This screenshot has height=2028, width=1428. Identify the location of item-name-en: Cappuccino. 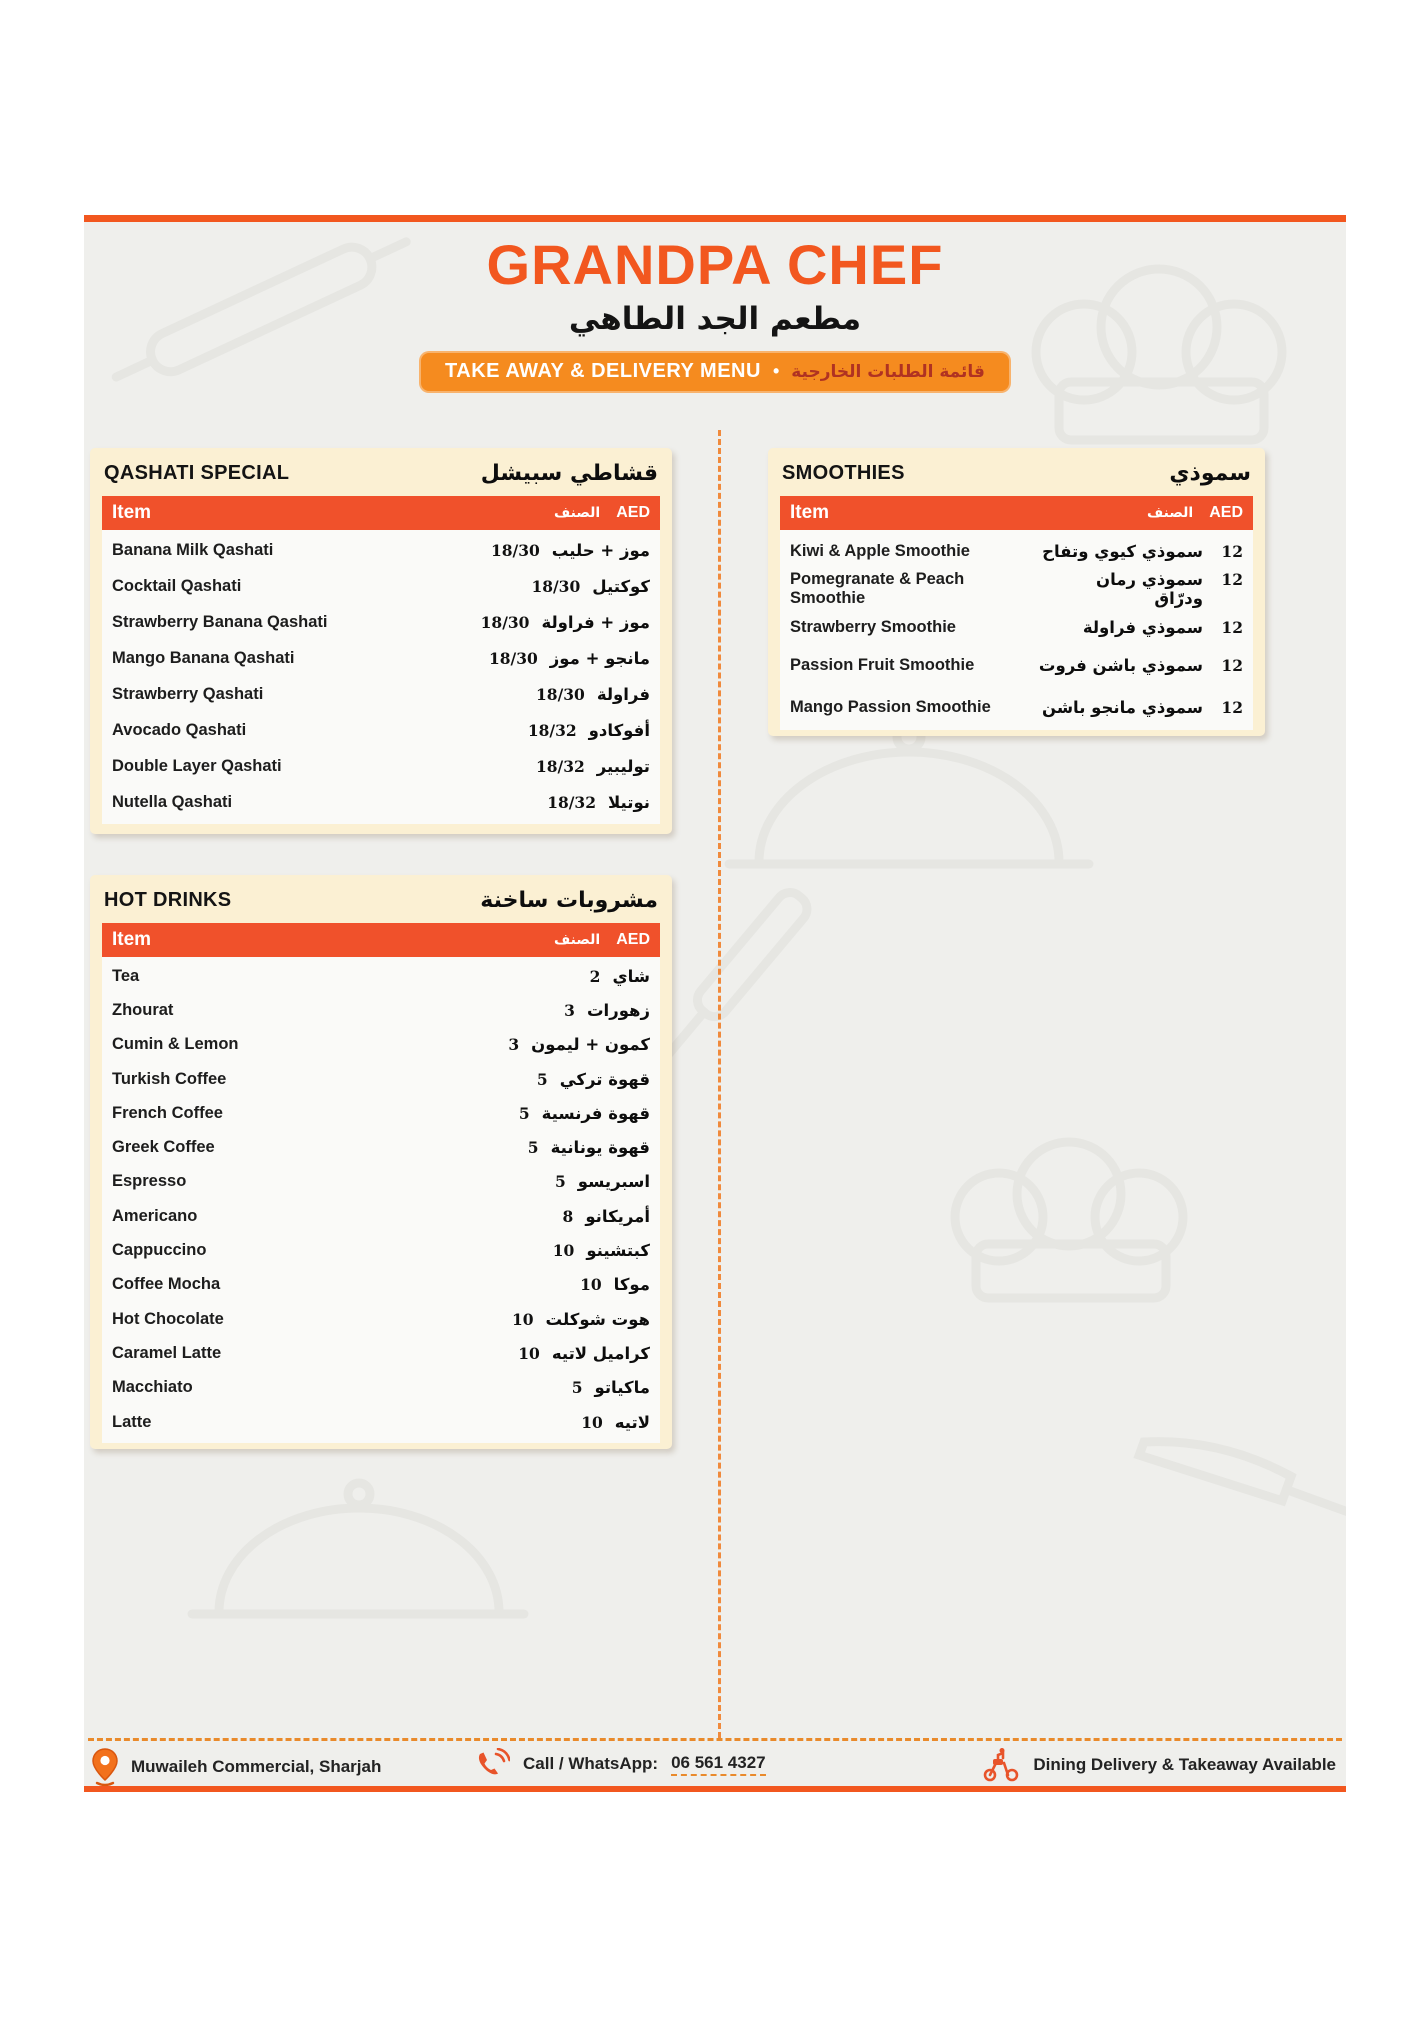
(159, 1250).